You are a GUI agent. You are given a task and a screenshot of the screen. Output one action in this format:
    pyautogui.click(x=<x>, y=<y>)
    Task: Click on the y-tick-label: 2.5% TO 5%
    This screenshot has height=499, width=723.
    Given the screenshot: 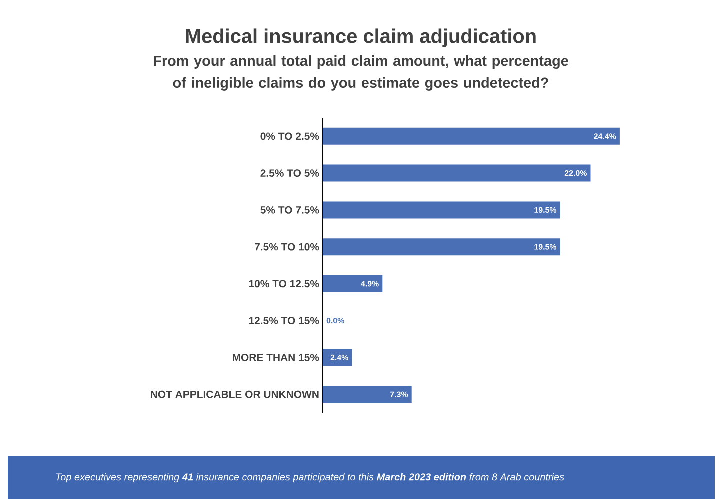 What is the action you would take?
    pyautogui.click(x=290, y=174)
    